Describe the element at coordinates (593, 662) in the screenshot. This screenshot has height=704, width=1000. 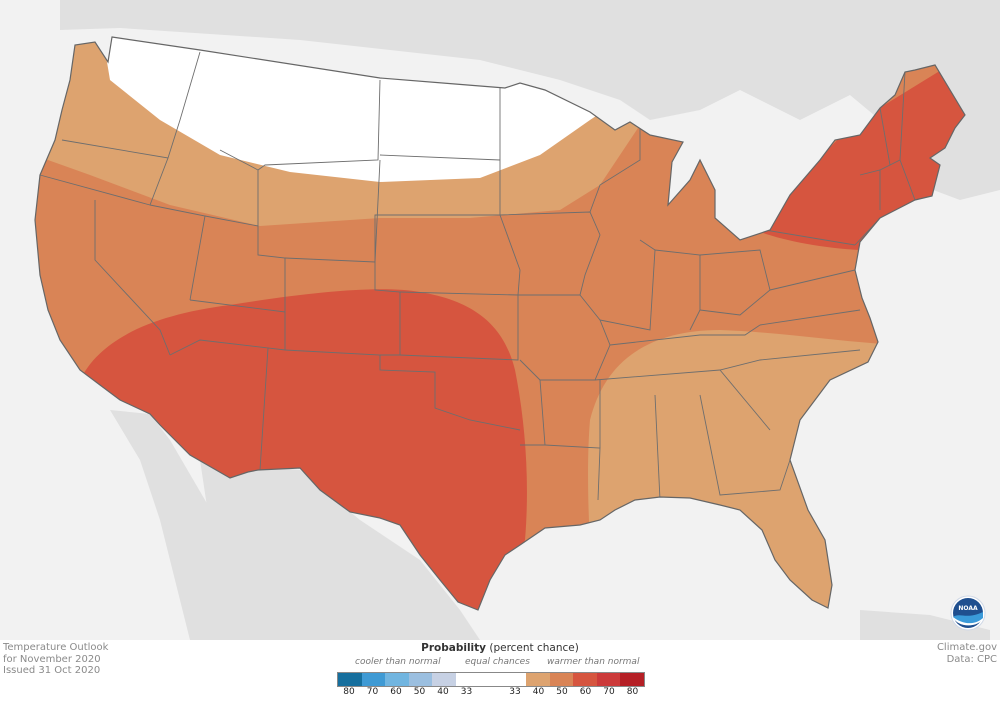
I see `legend-warmer-label: warmer than normal` at that location.